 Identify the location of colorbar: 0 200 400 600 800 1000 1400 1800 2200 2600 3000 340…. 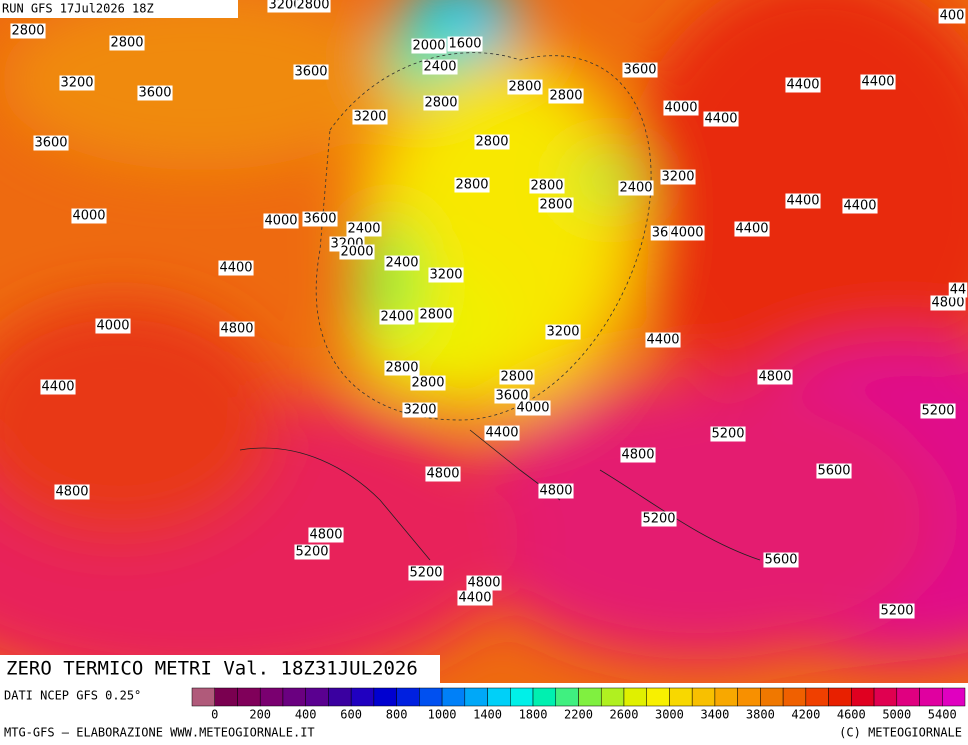
(578, 704).